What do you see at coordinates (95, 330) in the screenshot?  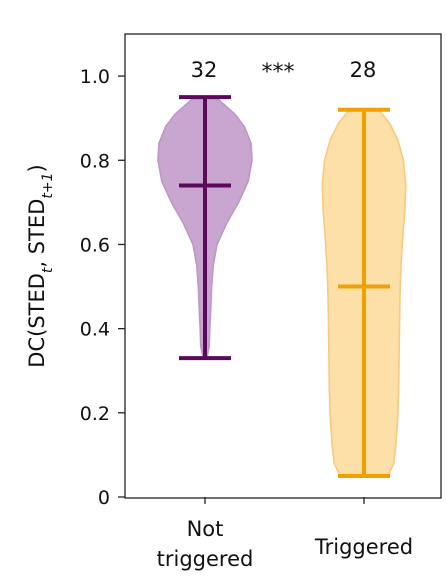 I see `y-tick-label: 0.4` at bounding box center [95, 330].